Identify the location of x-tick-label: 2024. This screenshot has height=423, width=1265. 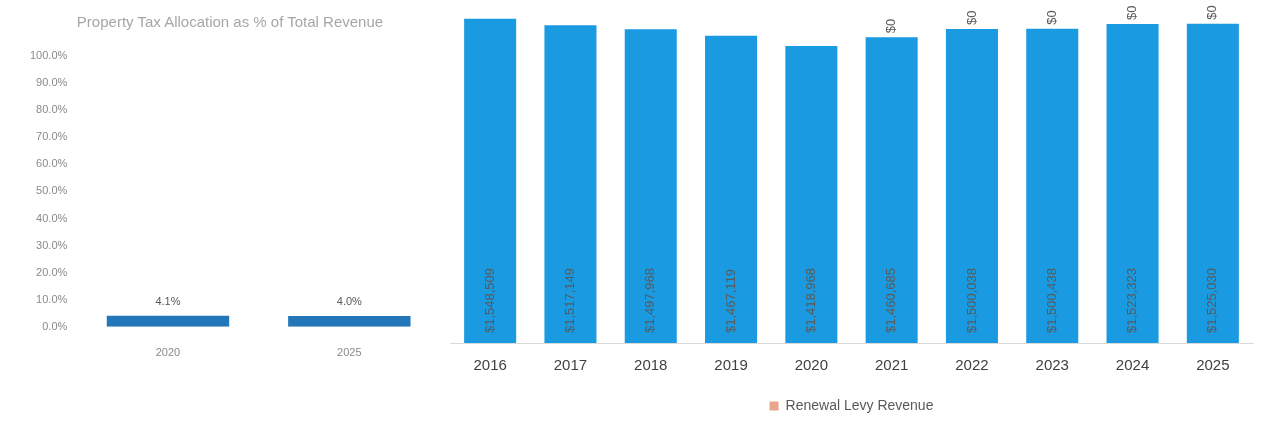
(1132, 365).